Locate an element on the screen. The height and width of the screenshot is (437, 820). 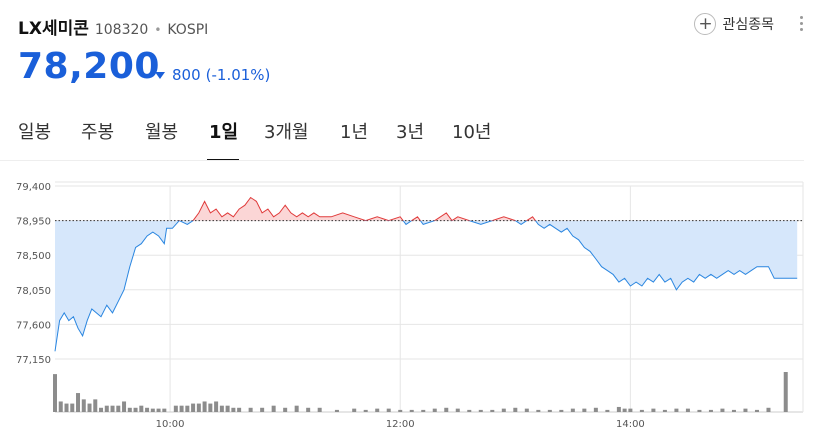
more-vertical-icon is located at coordinates (802, 23).